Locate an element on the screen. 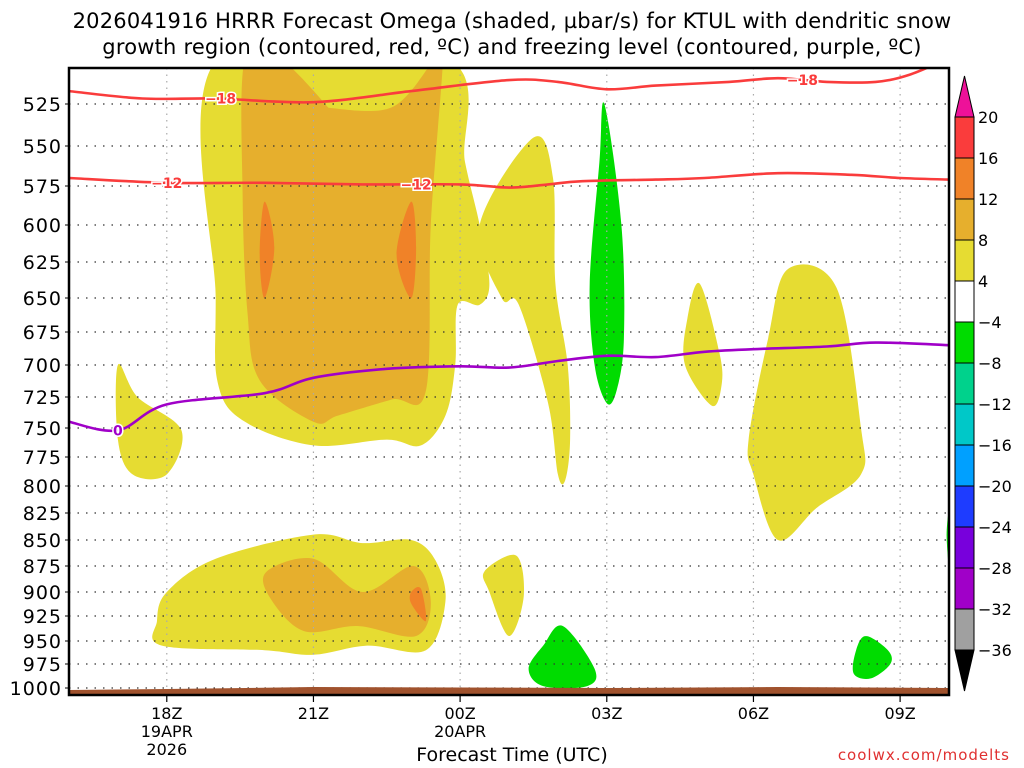 This screenshot has height=768, width=1024. omega-neg4-neg8-03z is located at coordinates (607, 253).